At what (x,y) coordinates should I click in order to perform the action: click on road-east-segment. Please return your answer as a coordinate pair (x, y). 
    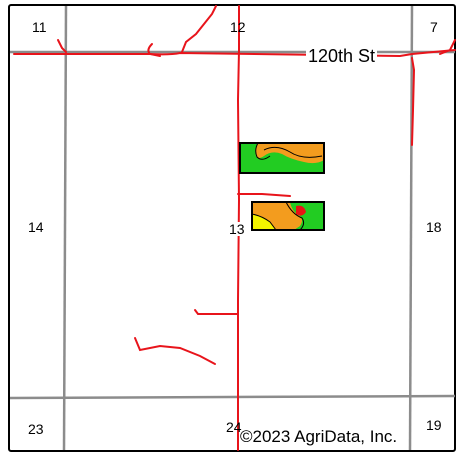
    Looking at the image, I should click on (413, 101).